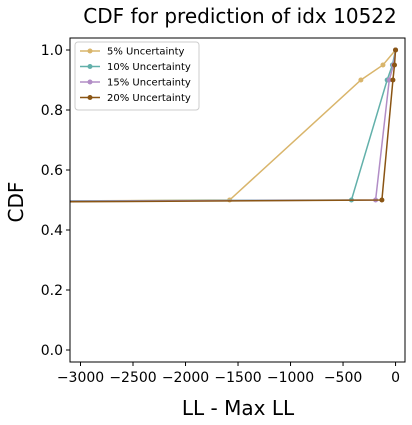 Image resolution: width=412 pixels, height=425 pixels. I want to click on legend-item: 5% Uncertainty, so click(132, 52).